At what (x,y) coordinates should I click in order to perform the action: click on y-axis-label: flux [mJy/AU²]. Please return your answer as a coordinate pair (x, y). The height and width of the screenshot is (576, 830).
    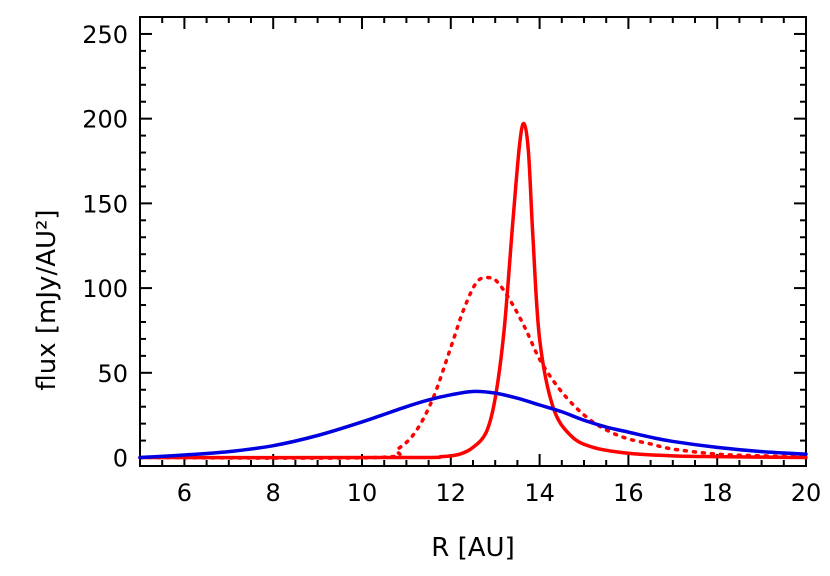
    Looking at the image, I should click on (47, 299).